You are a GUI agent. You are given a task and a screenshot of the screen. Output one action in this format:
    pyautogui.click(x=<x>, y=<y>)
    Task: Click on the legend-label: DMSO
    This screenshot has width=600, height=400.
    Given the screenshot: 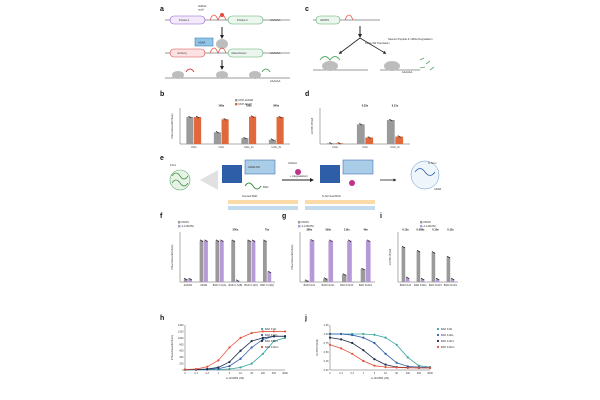 What is the action you would take?
    pyautogui.click(x=306, y=222)
    